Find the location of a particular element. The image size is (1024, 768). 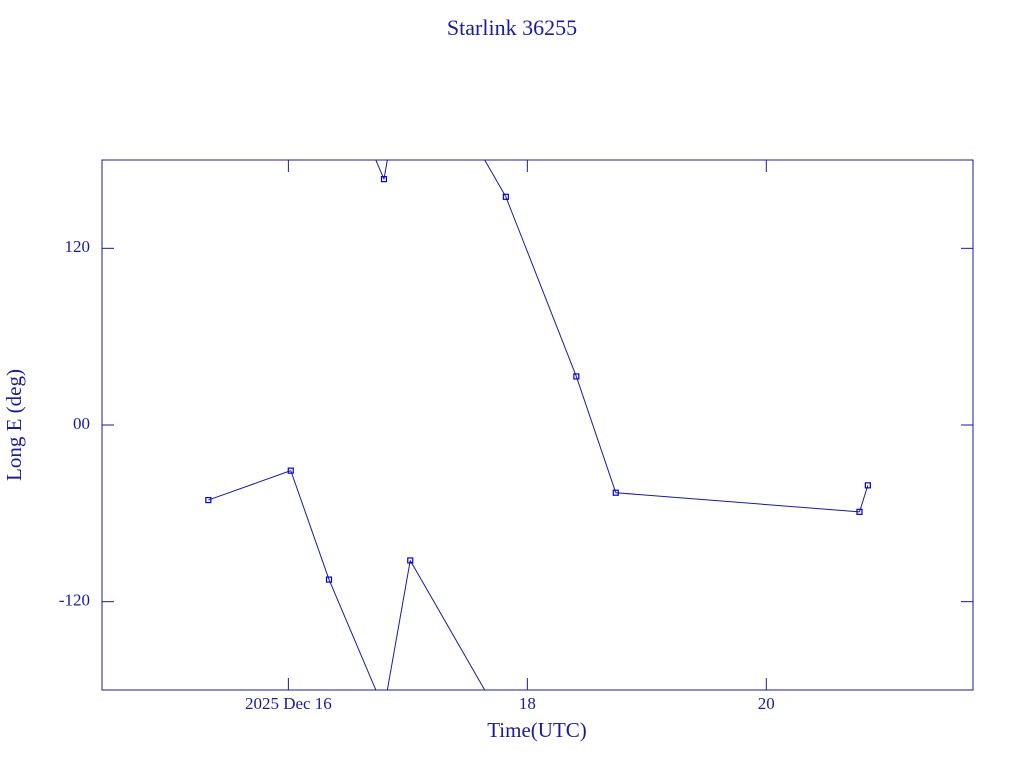

y-tick-label: -120 is located at coordinates (74, 600).